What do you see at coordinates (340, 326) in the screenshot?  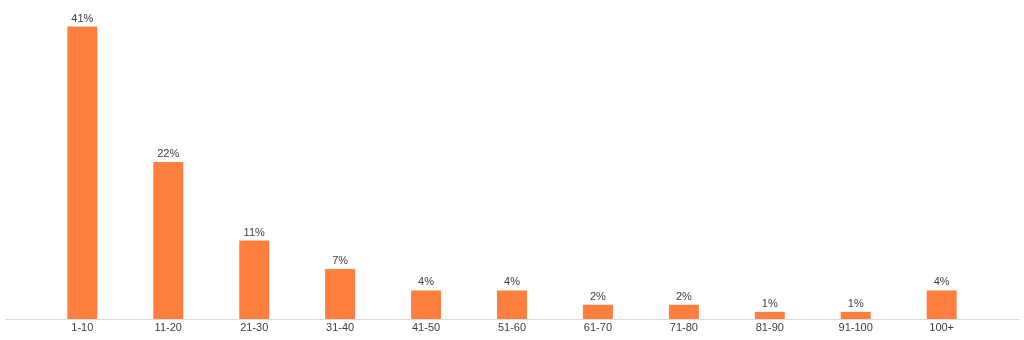 I see `x-tick-label: 31-40` at bounding box center [340, 326].